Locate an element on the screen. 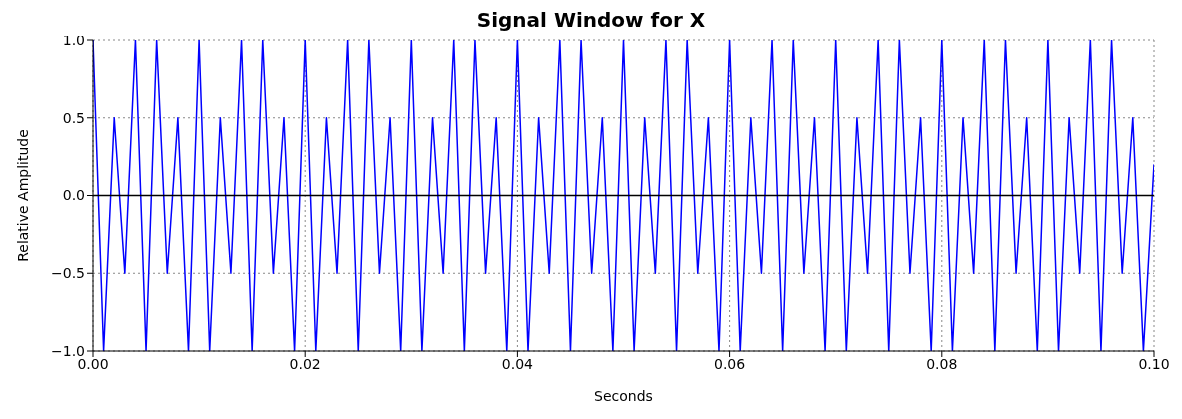 This screenshot has height=419, width=1182. x-tick-label: 0.02 is located at coordinates (305, 363).